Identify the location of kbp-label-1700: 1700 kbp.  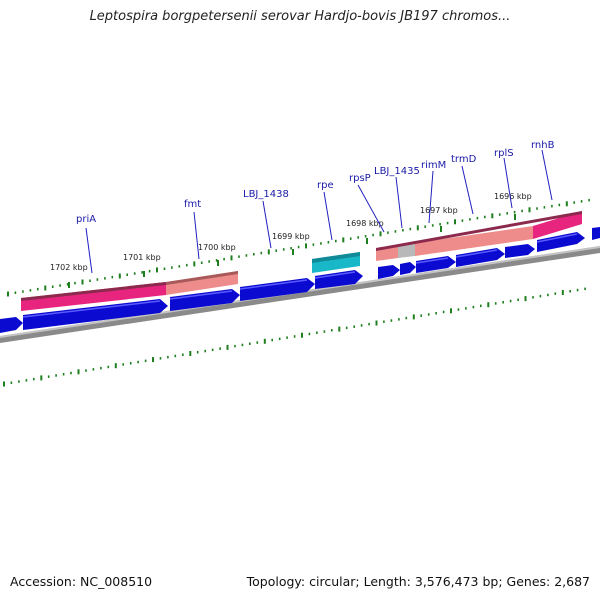
(217, 247).